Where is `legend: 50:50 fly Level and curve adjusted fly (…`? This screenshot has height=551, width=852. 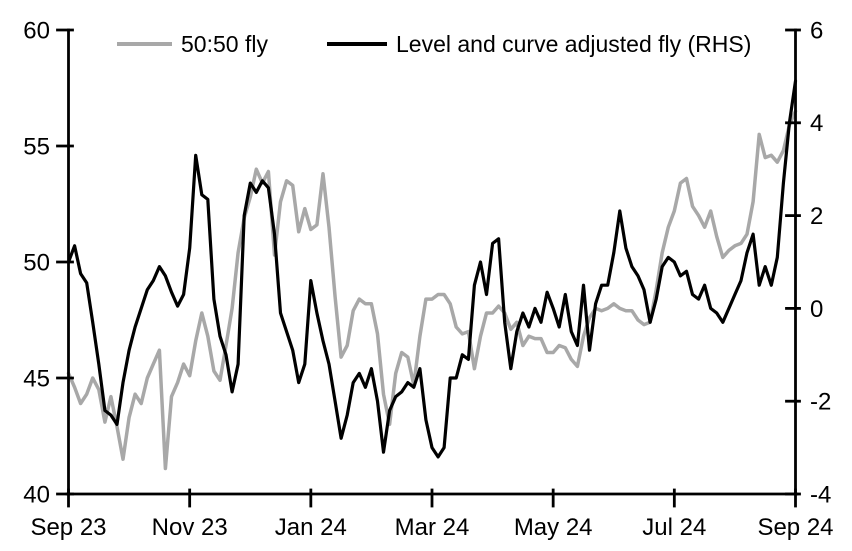
legend: 50:50 fly Level and curve adjusted fly (… is located at coordinates (434, 44).